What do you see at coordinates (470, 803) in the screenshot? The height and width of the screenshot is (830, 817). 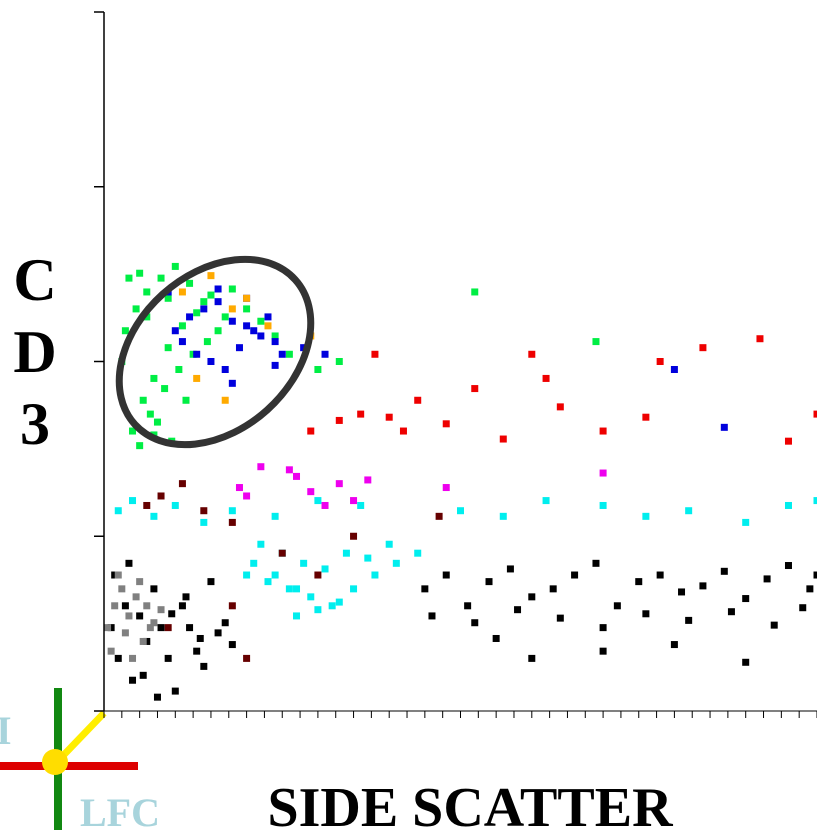 I see `x-axis-label: SIDE SCATTER` at bounding box center [470, 803].